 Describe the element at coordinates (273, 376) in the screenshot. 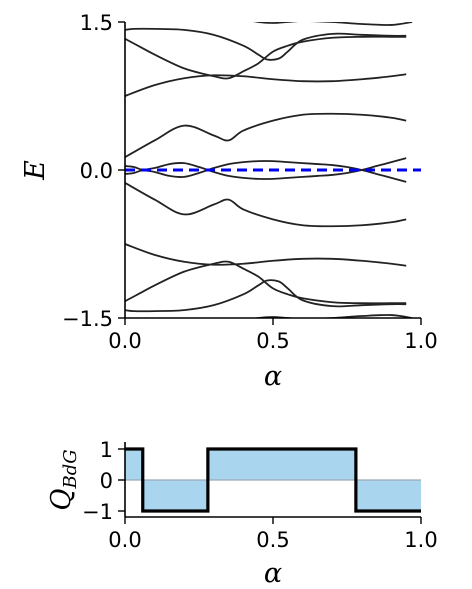

I see `top-x-axis-label: α` at that location.